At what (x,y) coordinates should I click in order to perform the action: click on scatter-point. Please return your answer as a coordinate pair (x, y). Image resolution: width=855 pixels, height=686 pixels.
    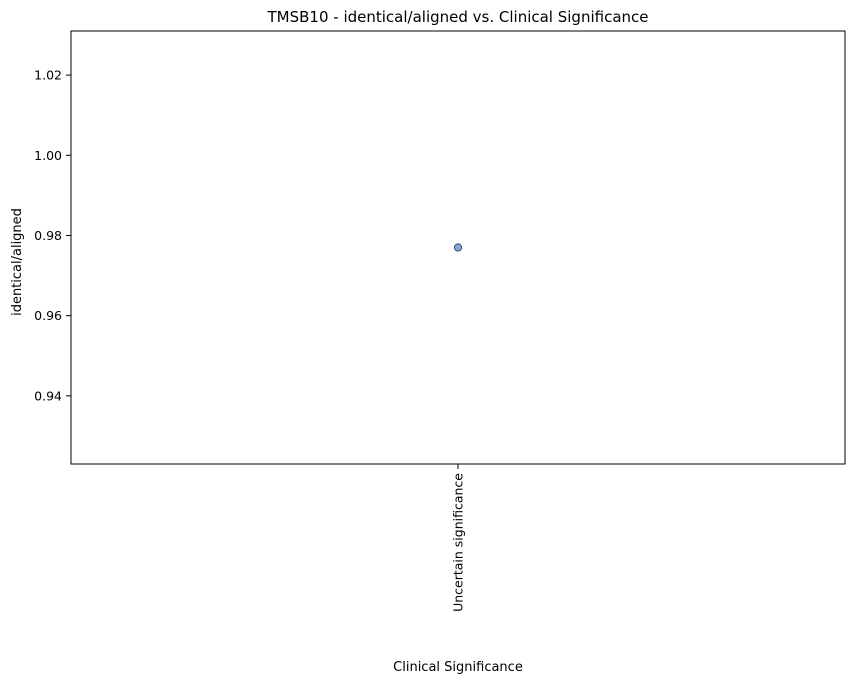
    Looking at the image, I should click on (458, 247).